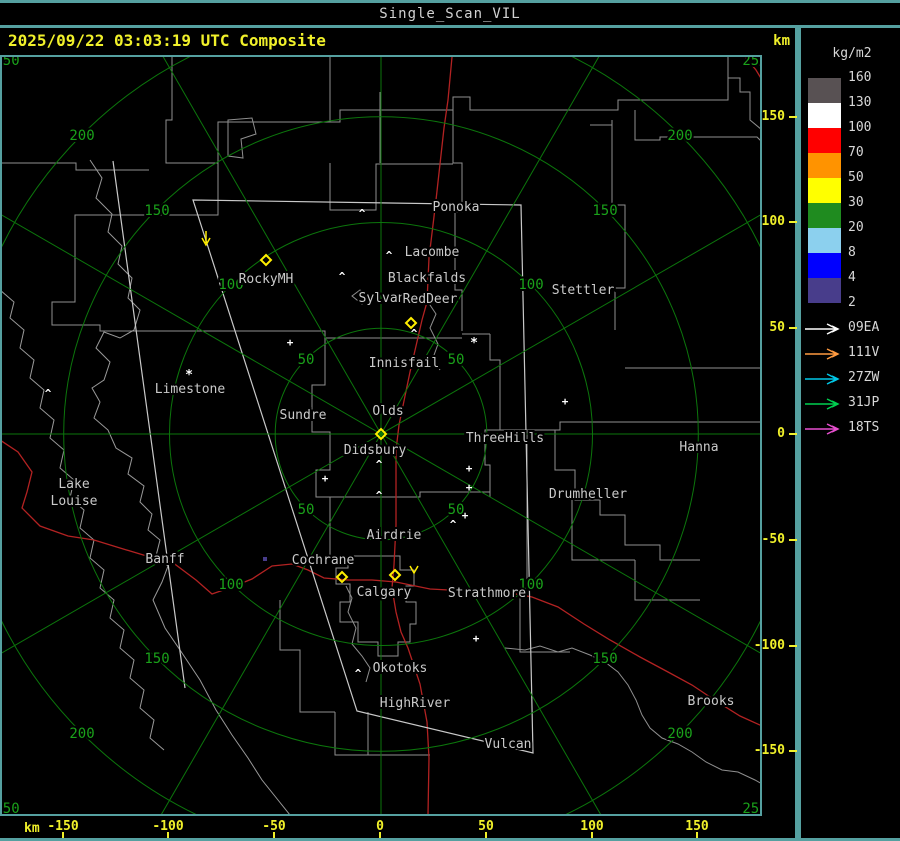  What do you see at coordinates (32, 828) in the screenshot?
I see `bottom-axis-unit: km` at bounding box center [32, 828].